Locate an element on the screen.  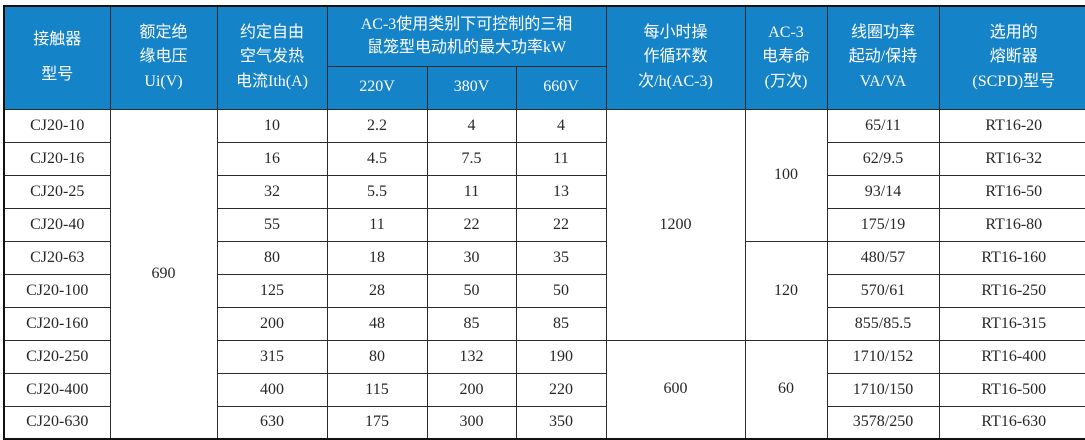
power-220-cell: 2.2 is located at coordinates (377, 125).